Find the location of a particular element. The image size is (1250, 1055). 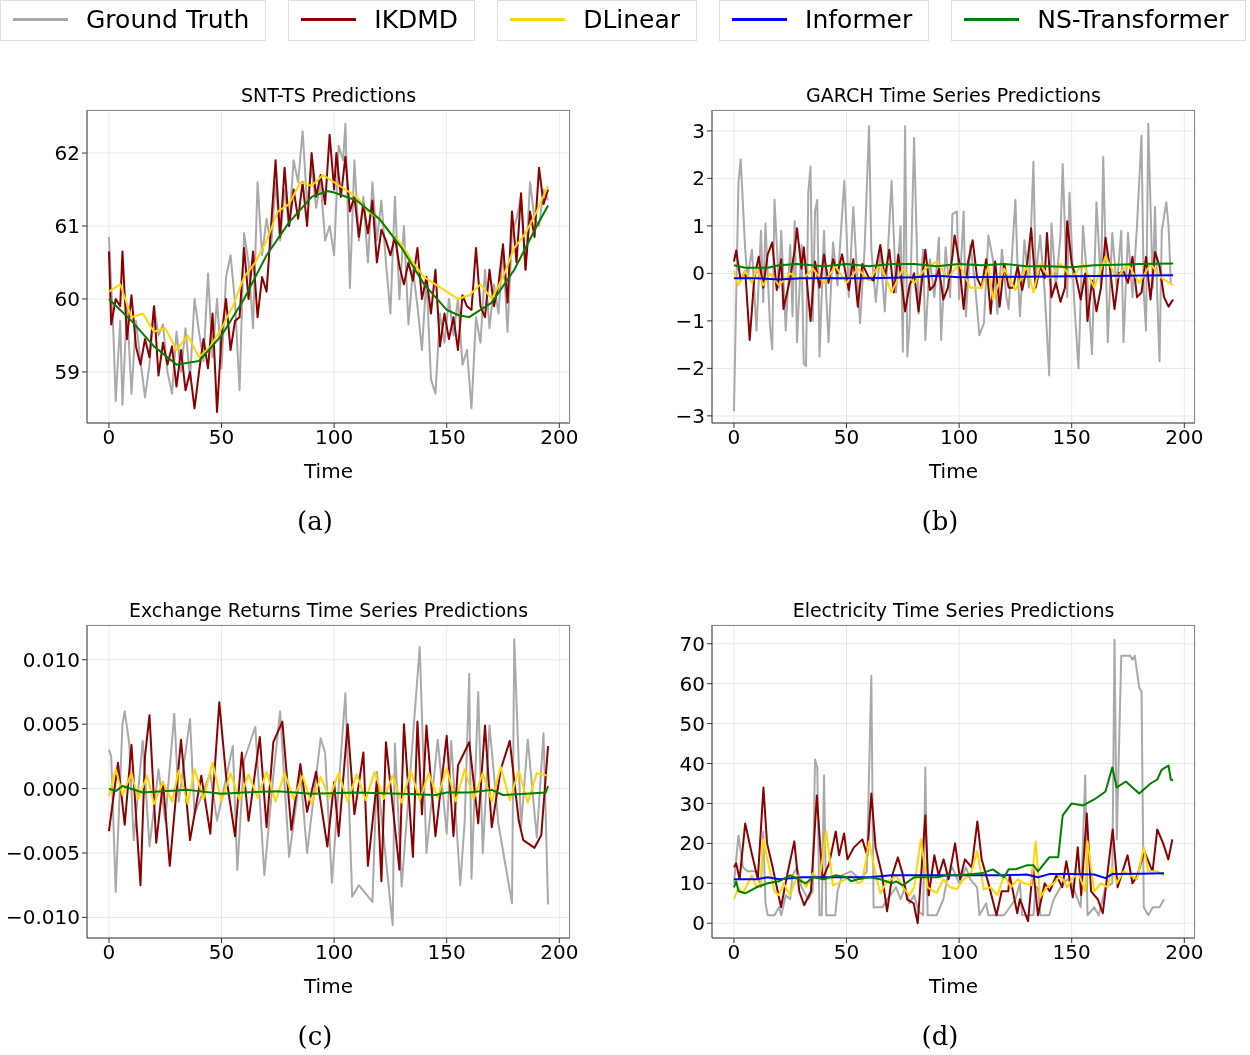

legend-label: IKDMD is located at coordinates (416, 19).